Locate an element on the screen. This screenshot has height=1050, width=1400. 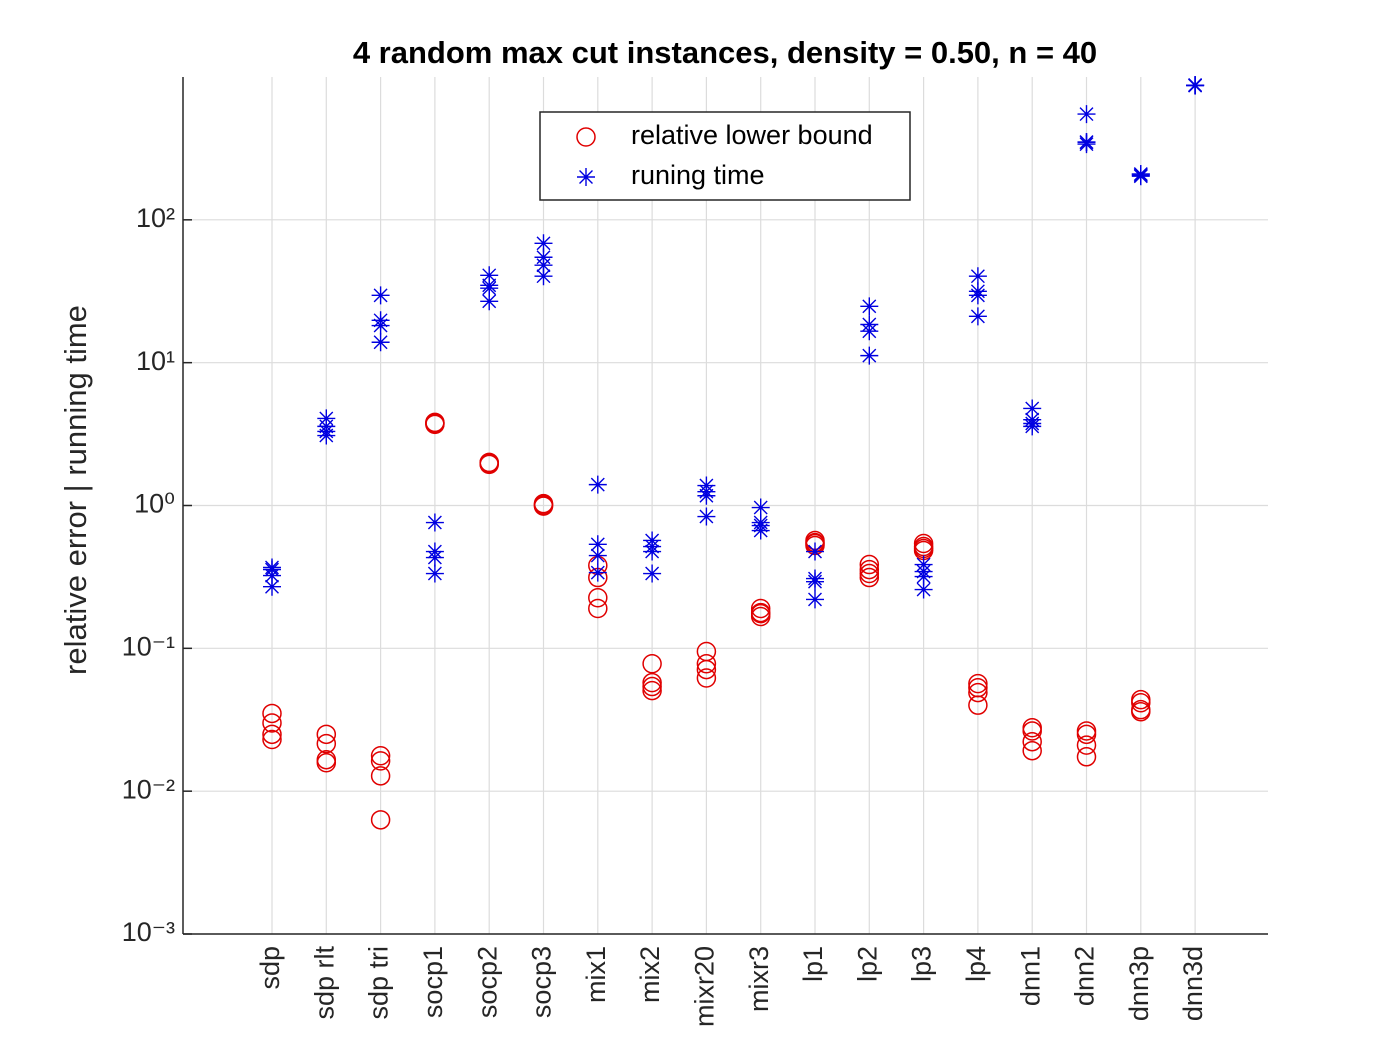
x-tick-label: socp1 is located at coordinates (433, 982).